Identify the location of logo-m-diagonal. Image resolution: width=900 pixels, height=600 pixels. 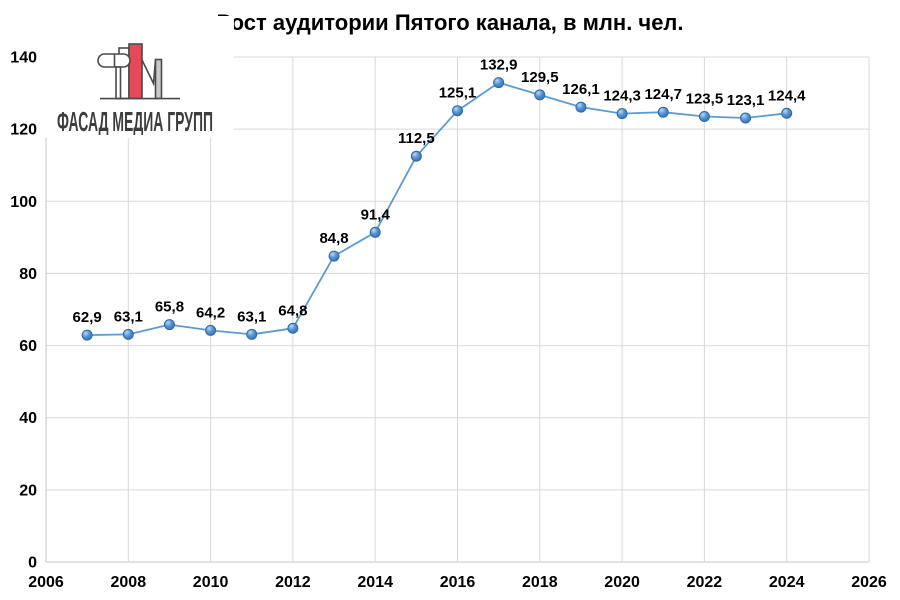
(149, 73).